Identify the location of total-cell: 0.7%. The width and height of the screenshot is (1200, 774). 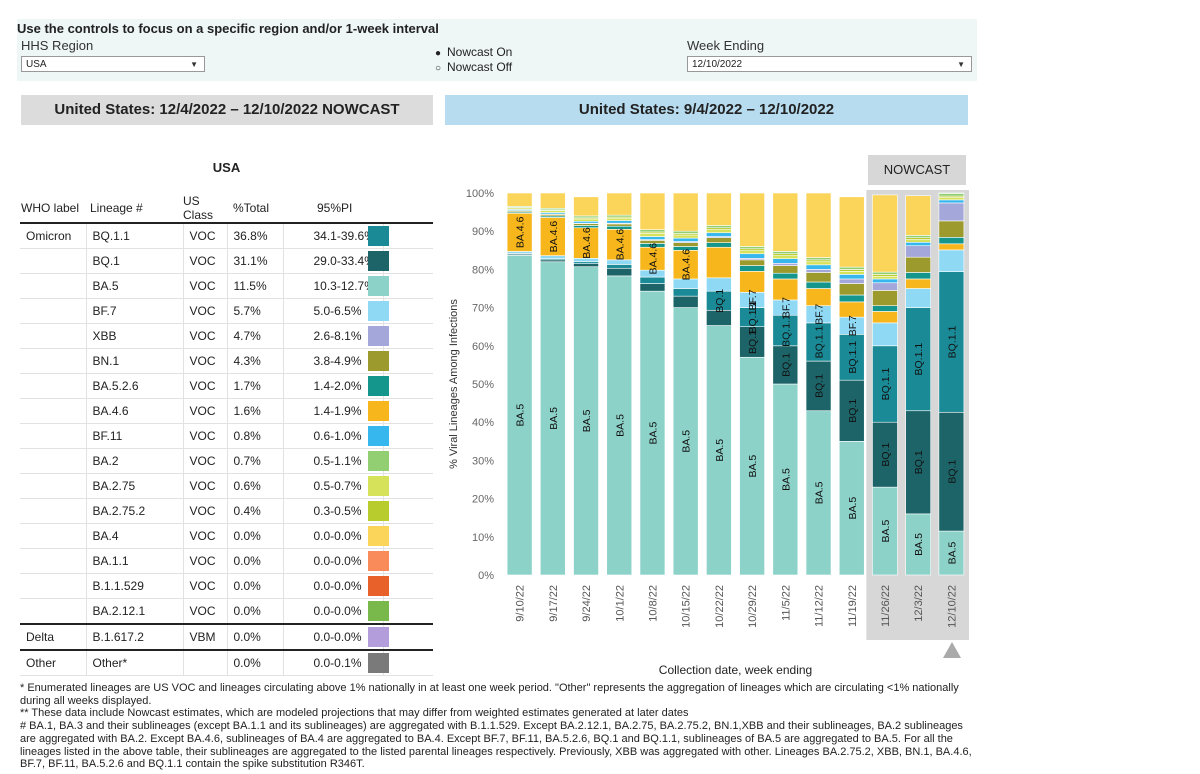
(254, 461).